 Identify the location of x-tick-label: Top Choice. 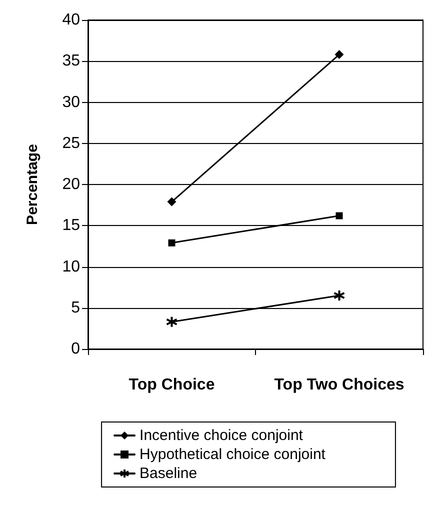
(171, 385).